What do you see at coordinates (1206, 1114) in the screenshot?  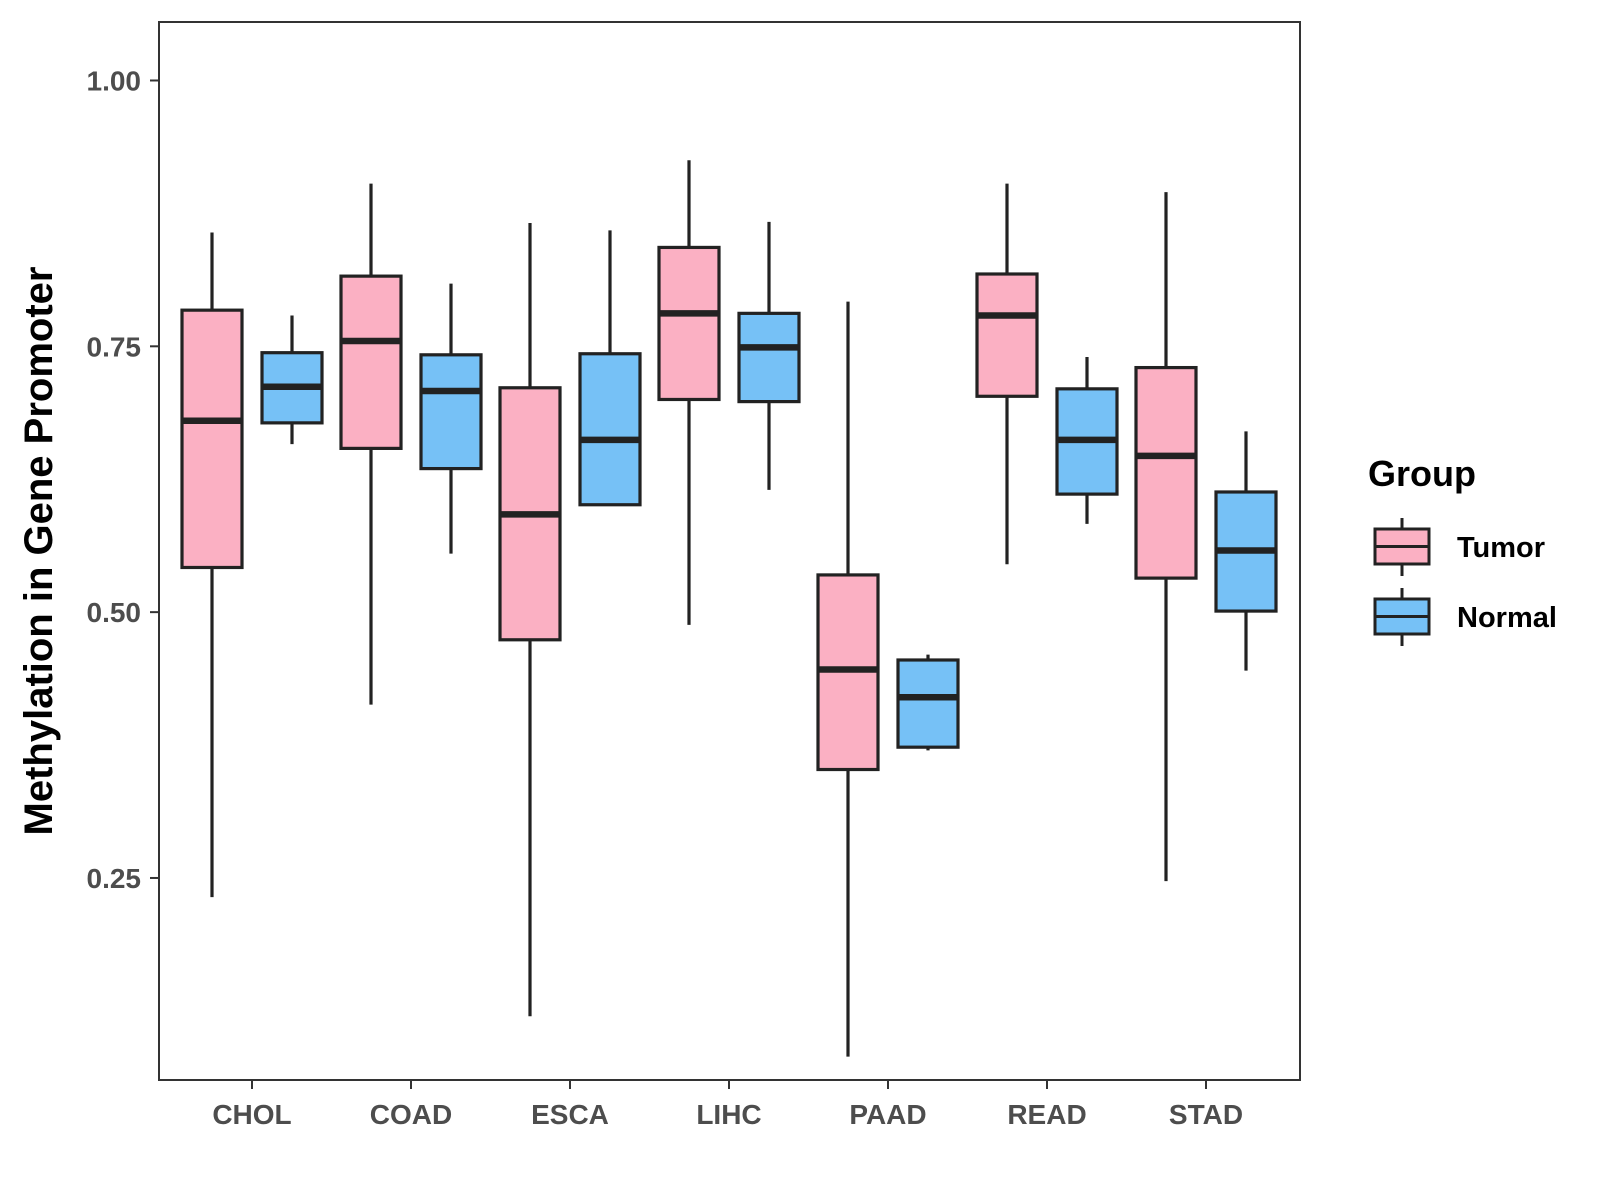 I see `x-tick-label: STAD` at bounding box center [1206, 1114].